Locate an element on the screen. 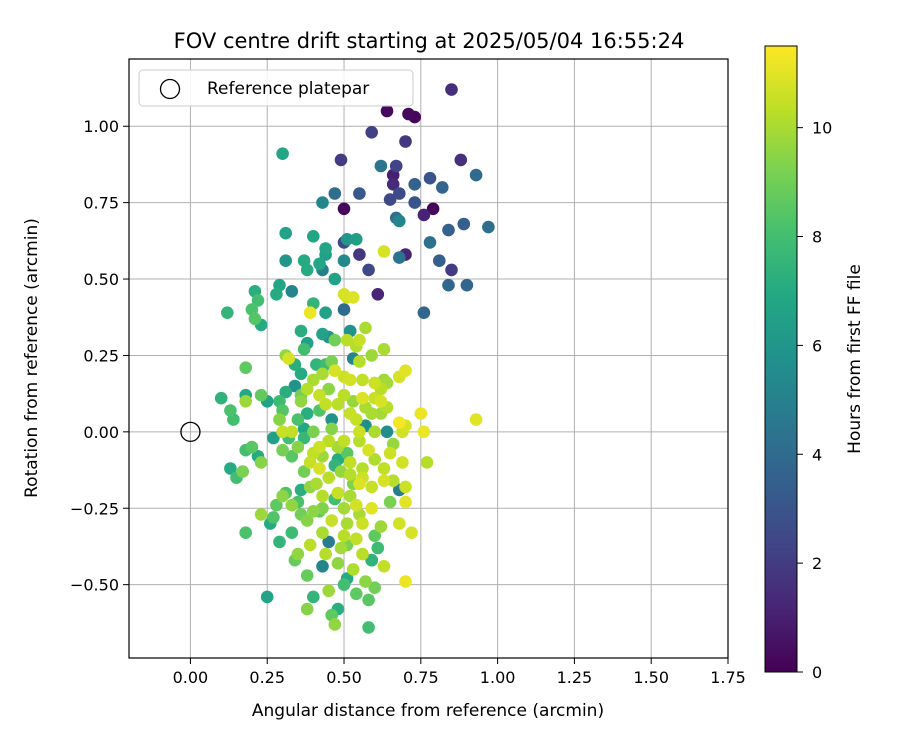 The image size is (900, 750). reference-platepar-marker is located at coordinates (190, 431).